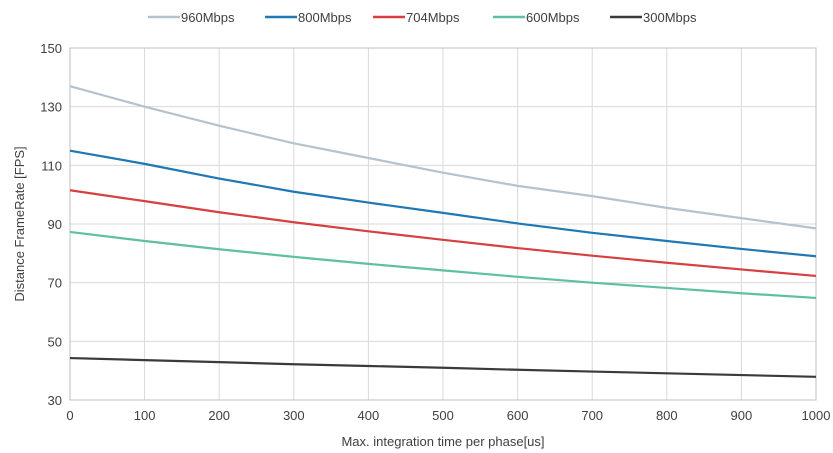 The height and width of the screenshot is (453, 833). Describe the element at coordinates (667, 415) in the screenshot. I see `x-tick-label: 800` at that location.